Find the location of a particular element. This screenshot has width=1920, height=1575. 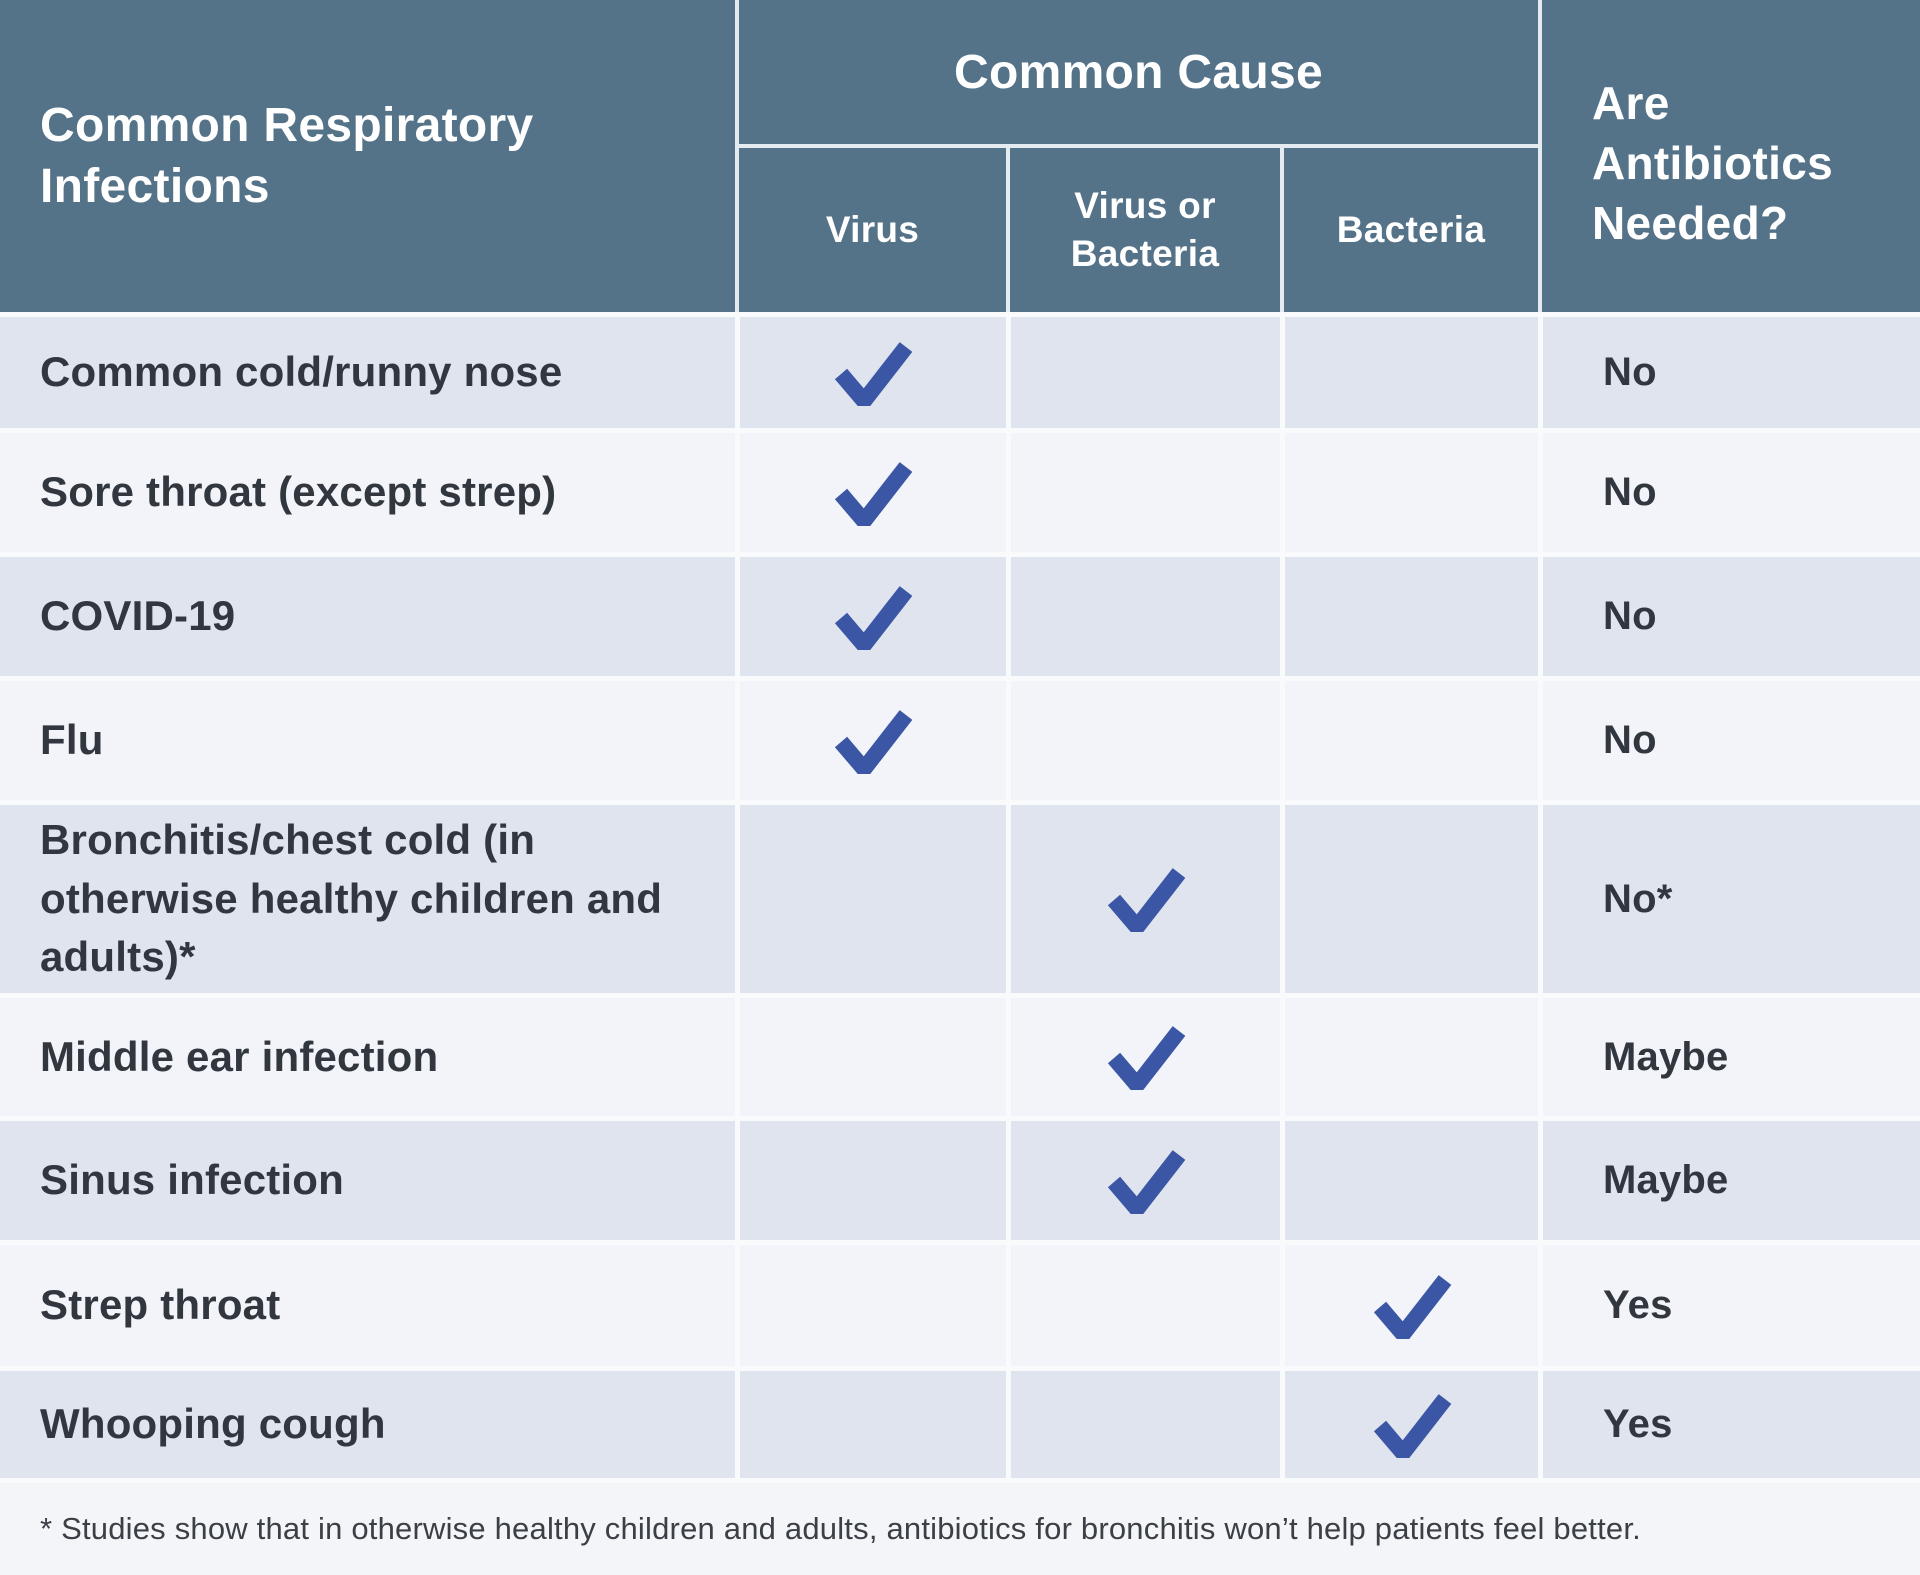

row-label: Sinus infection is located at coordinates (367, 1178).